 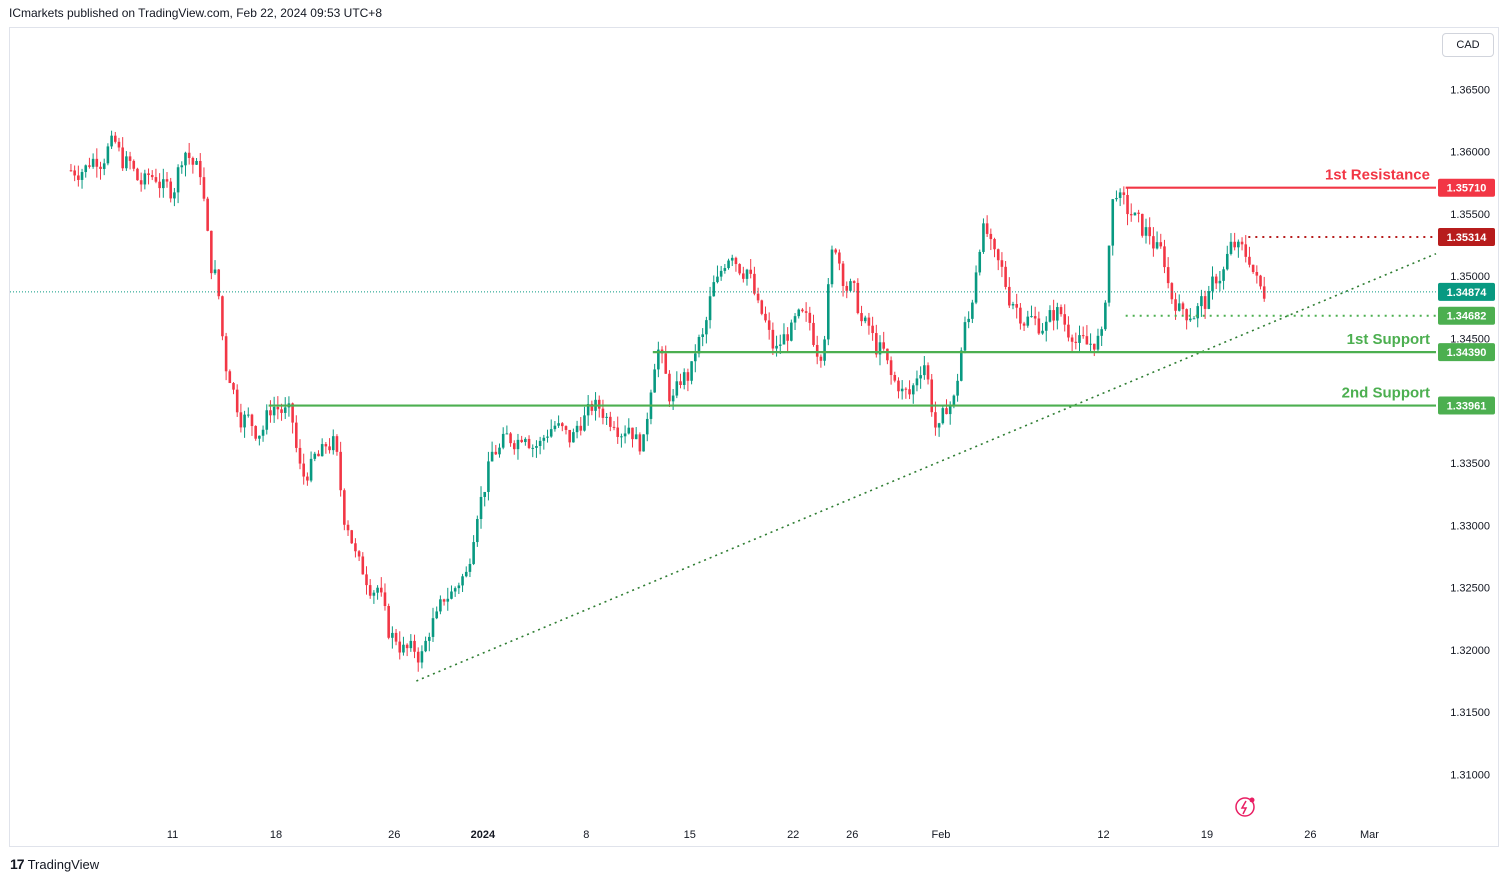 What do you see at coordinates (1245, 807) in the screenshot?
I see `lightning-icon` at bounding box center [1245, 807].